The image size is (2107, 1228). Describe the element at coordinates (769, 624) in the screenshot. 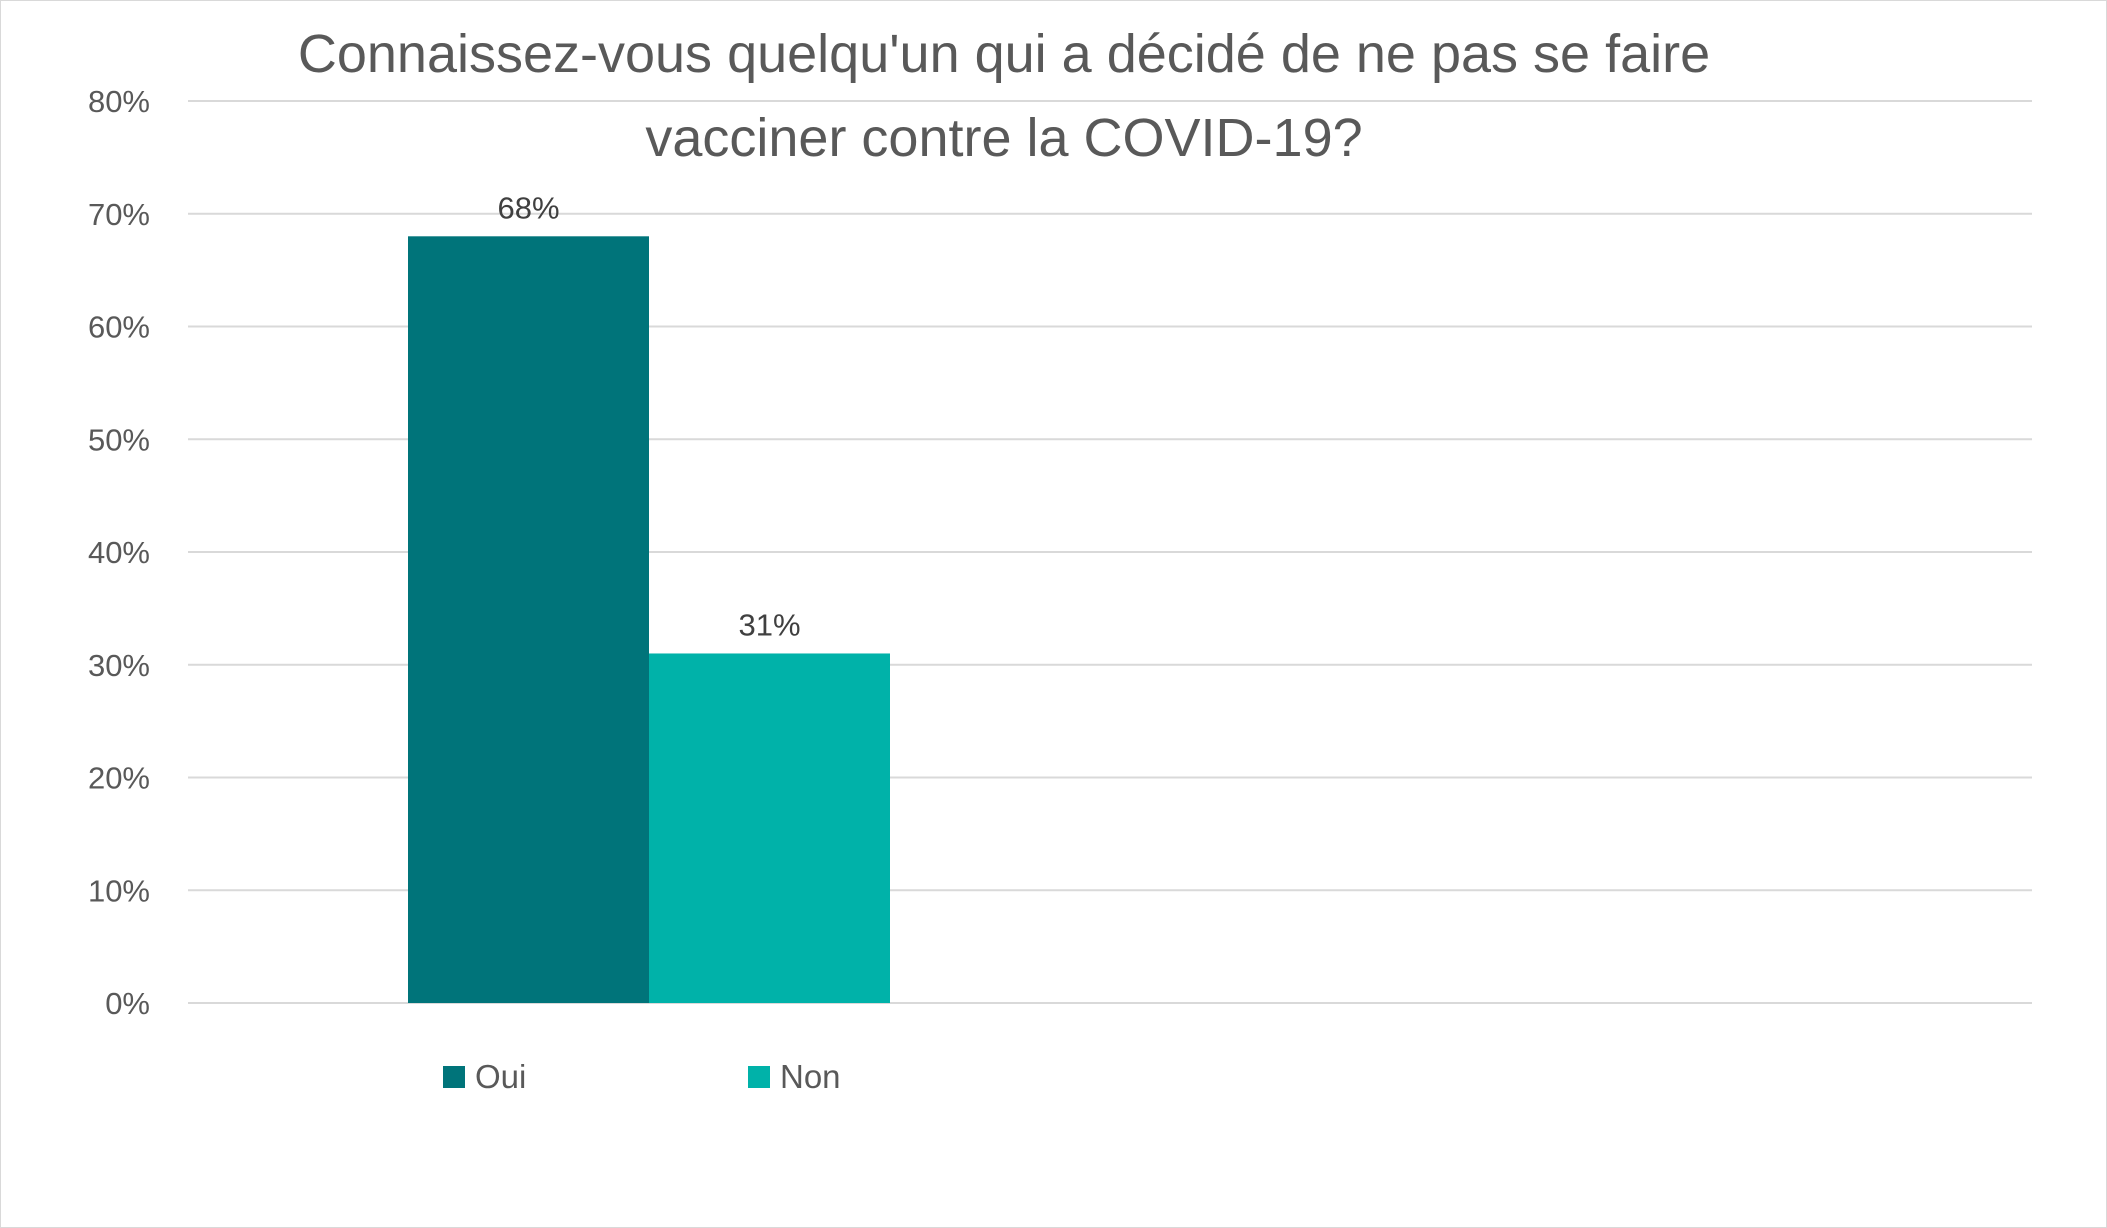

I see `data-label-non: 31%` at that location.